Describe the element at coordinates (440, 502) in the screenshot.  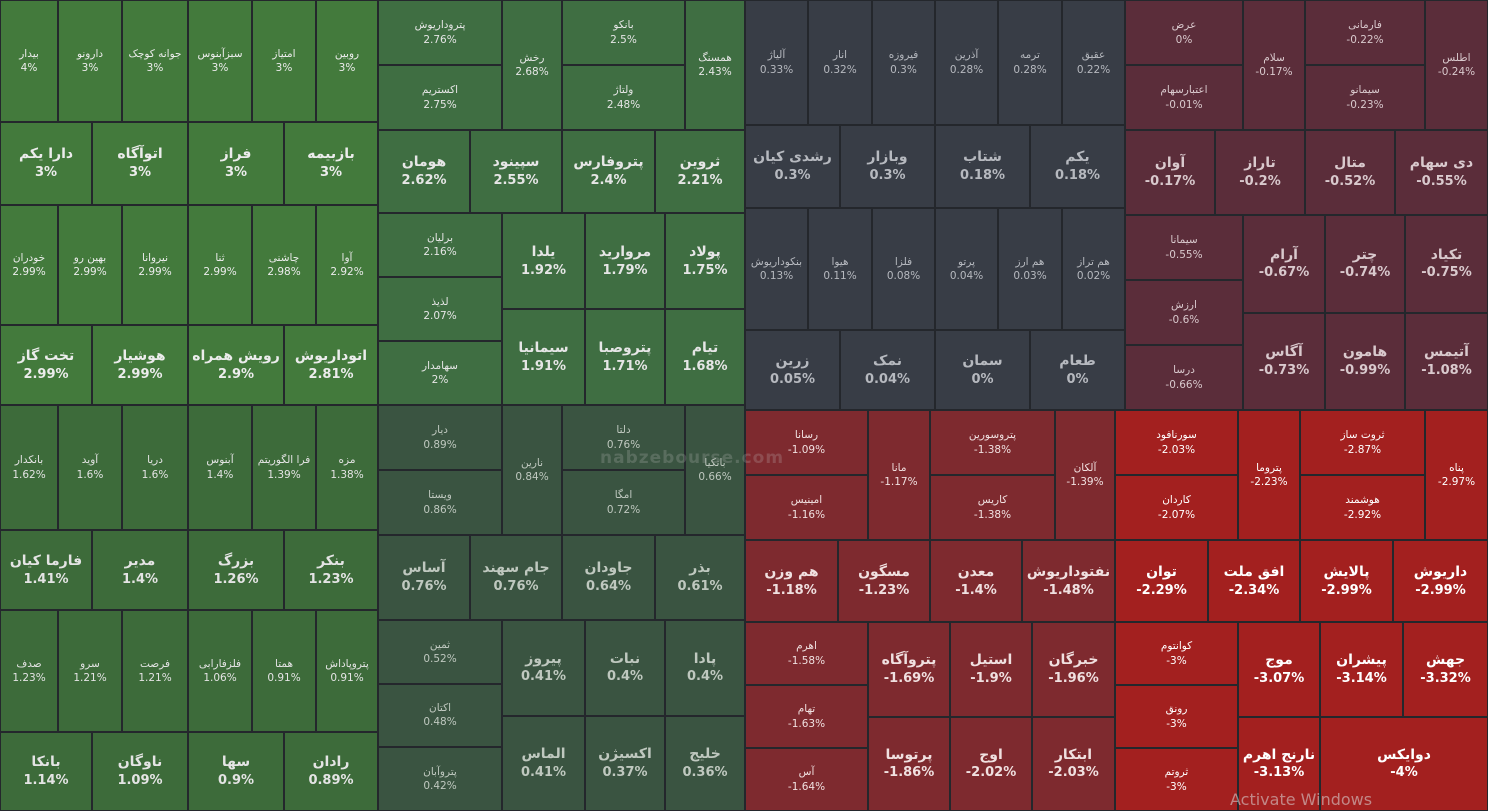
I see `tile: ویستا 0.86%` at that location.